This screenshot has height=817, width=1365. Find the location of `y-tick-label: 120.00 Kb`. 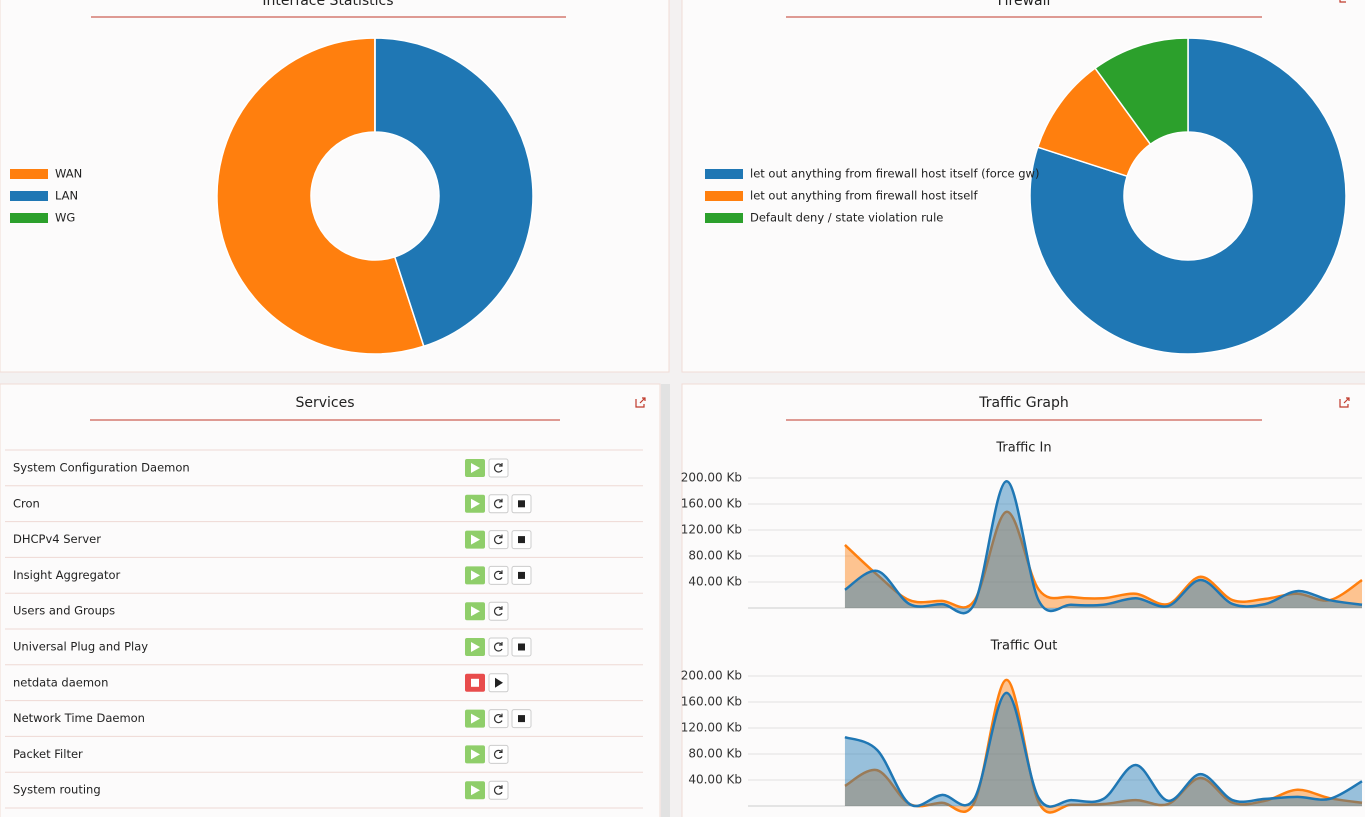

y-tick-label: 120.00 Kb is located at coordinates (711, 728).